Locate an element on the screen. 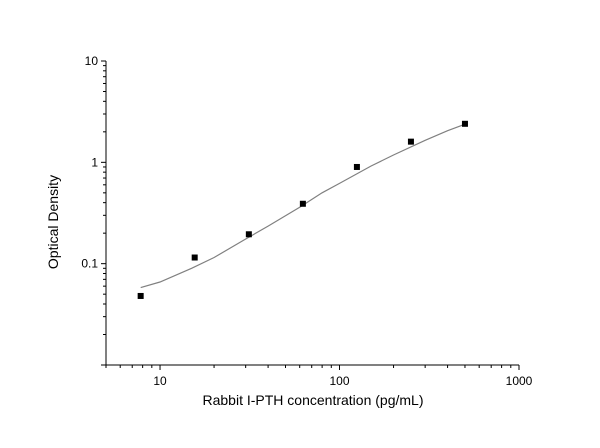 This screenshot has width=600, height=448. x-tick-label: 10 is located at coordinates (160, 381).